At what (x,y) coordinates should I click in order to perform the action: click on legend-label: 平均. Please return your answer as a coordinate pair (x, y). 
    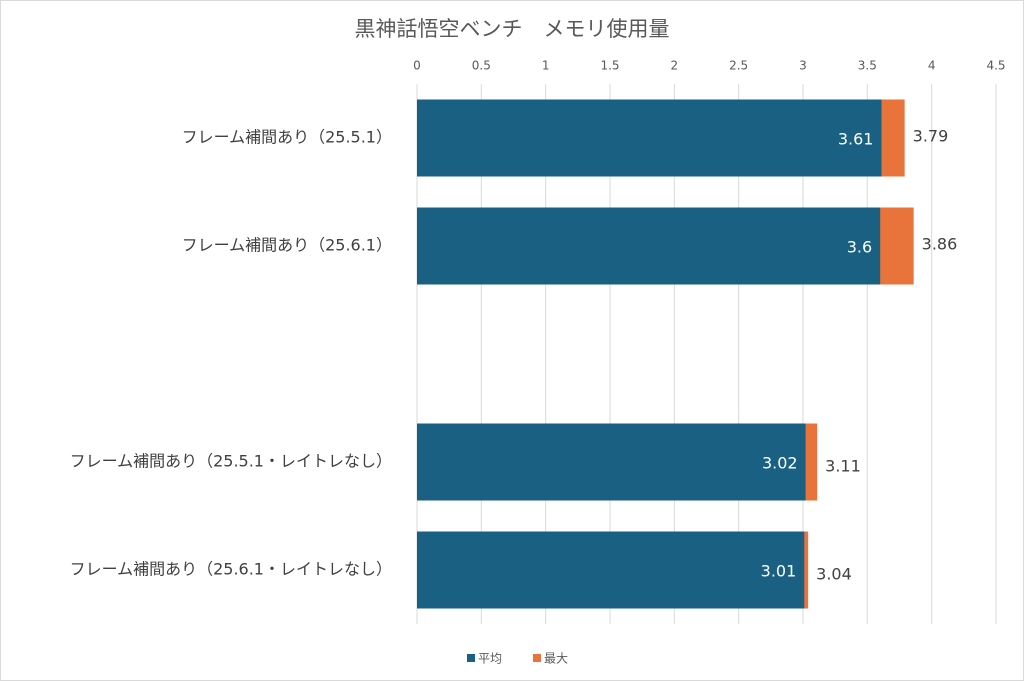
    Looking at the image, I should click on (490, 659).